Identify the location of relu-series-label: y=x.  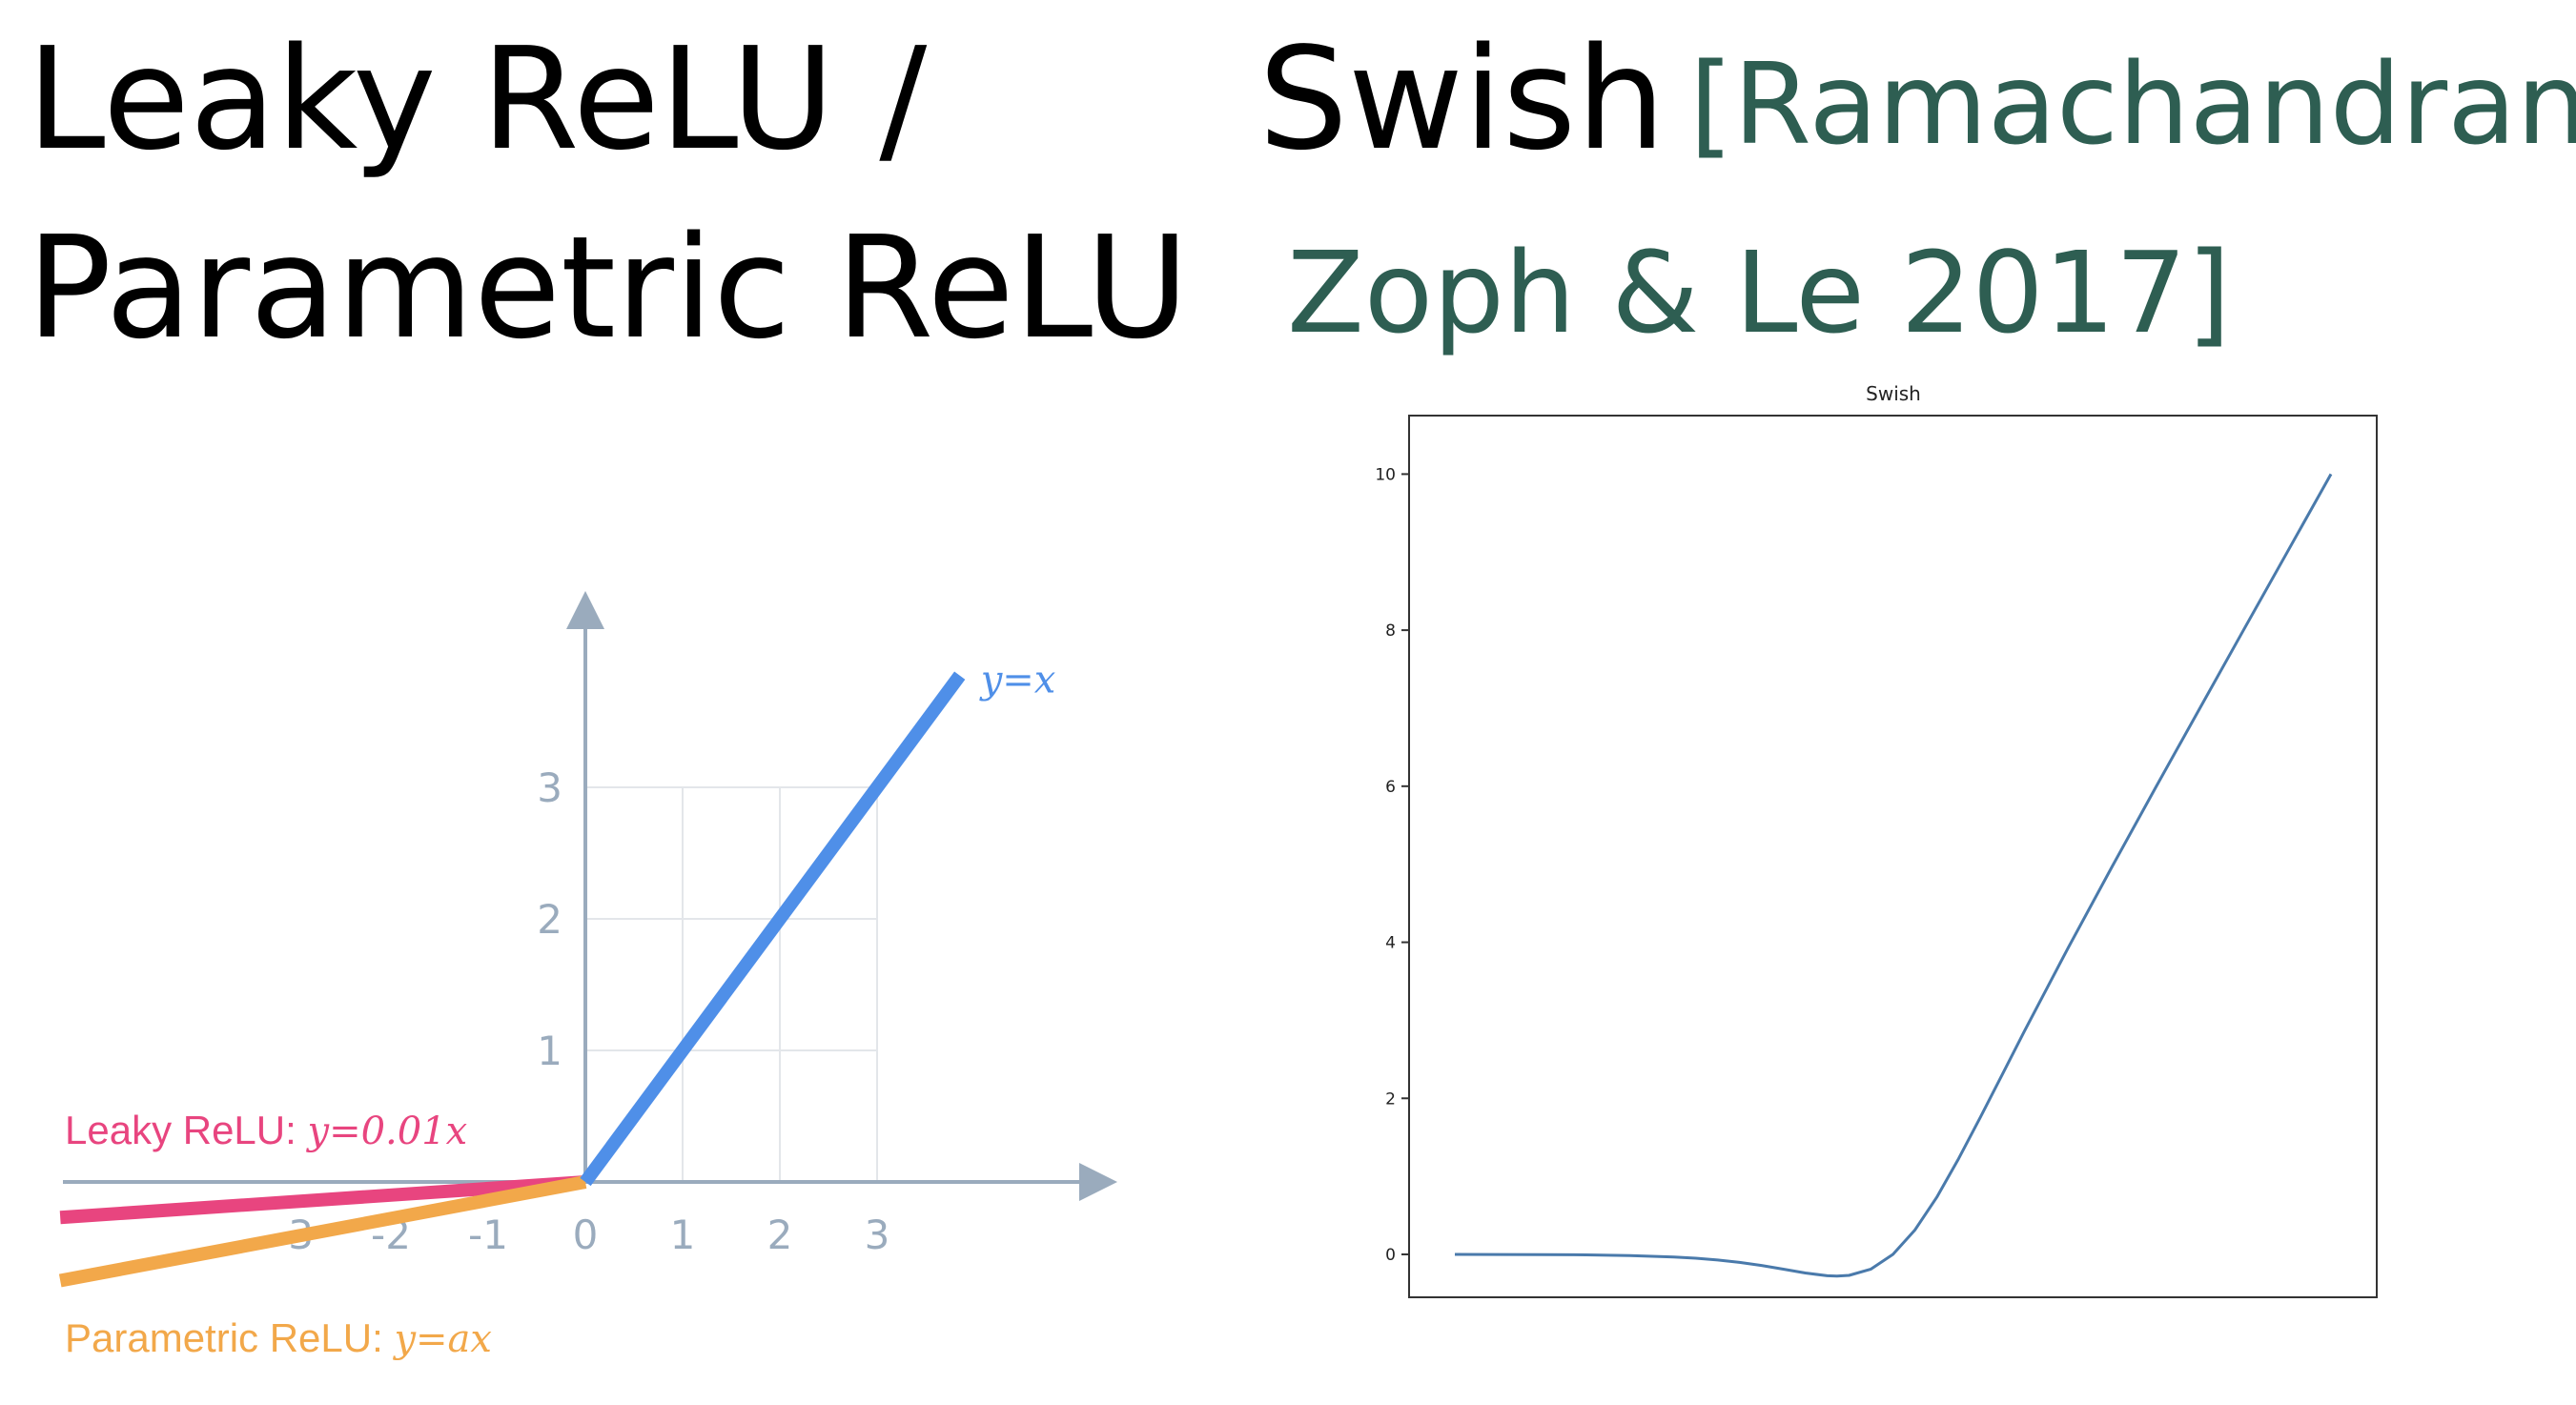
(1017, 680).